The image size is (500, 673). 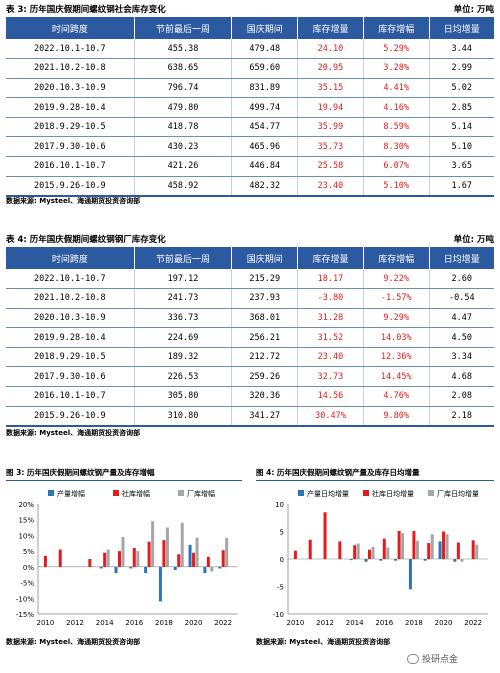 I want to click on y-tick-label: 5, so click(x=282, y=533).